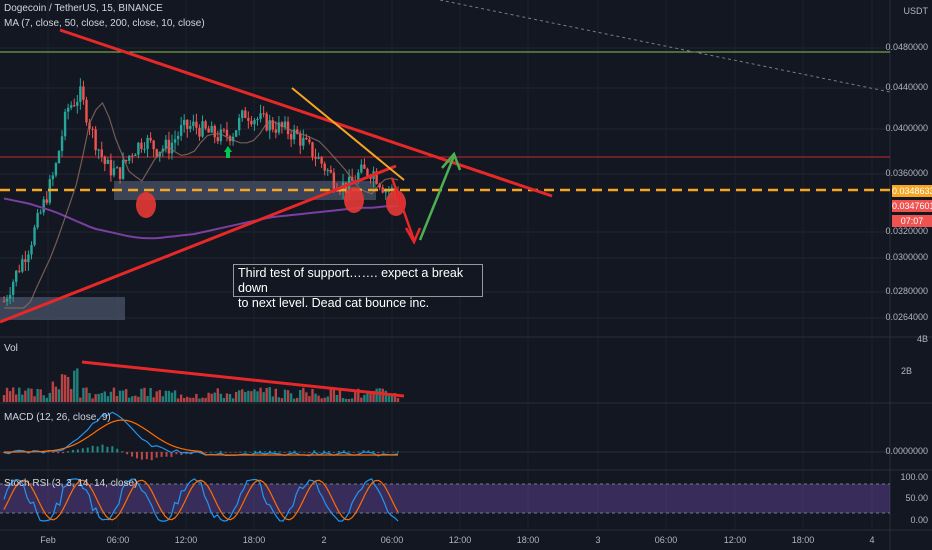  What do you see at coordinates (445, 436) in the screenshot?
I see `macd-series` at bounding box center [445, 436].